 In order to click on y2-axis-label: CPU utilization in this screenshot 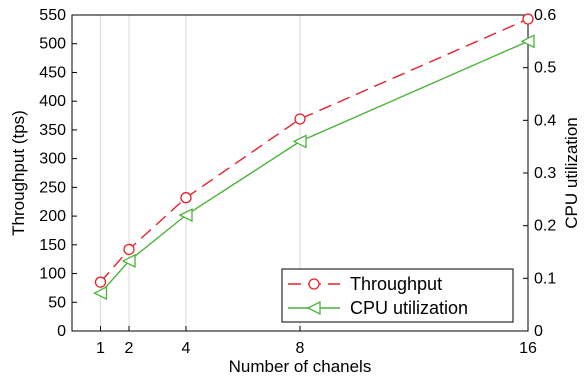, I will do `click(571, 173)`.